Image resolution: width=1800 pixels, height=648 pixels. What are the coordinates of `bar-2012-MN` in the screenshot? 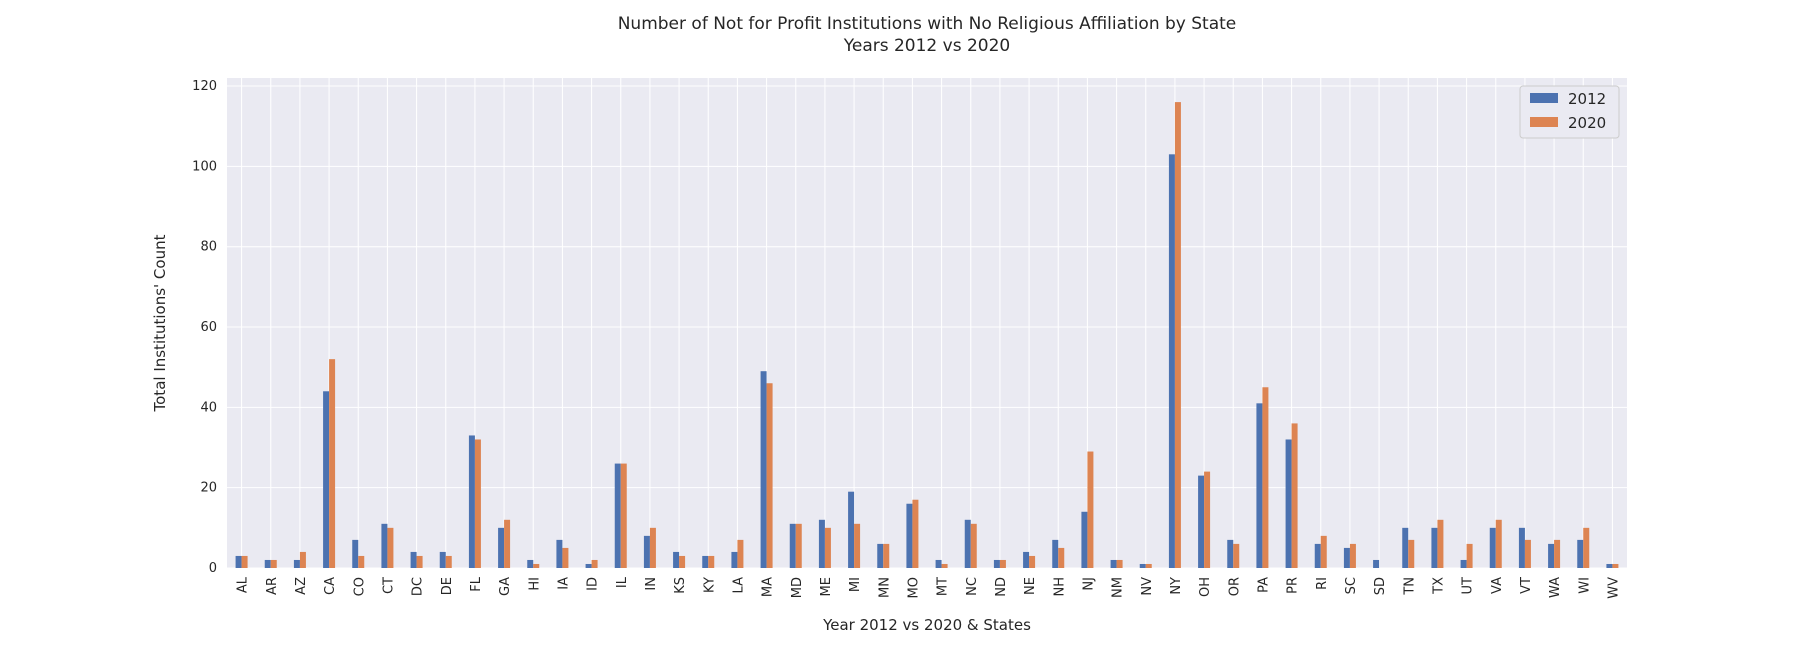 It's located at (880, 555).